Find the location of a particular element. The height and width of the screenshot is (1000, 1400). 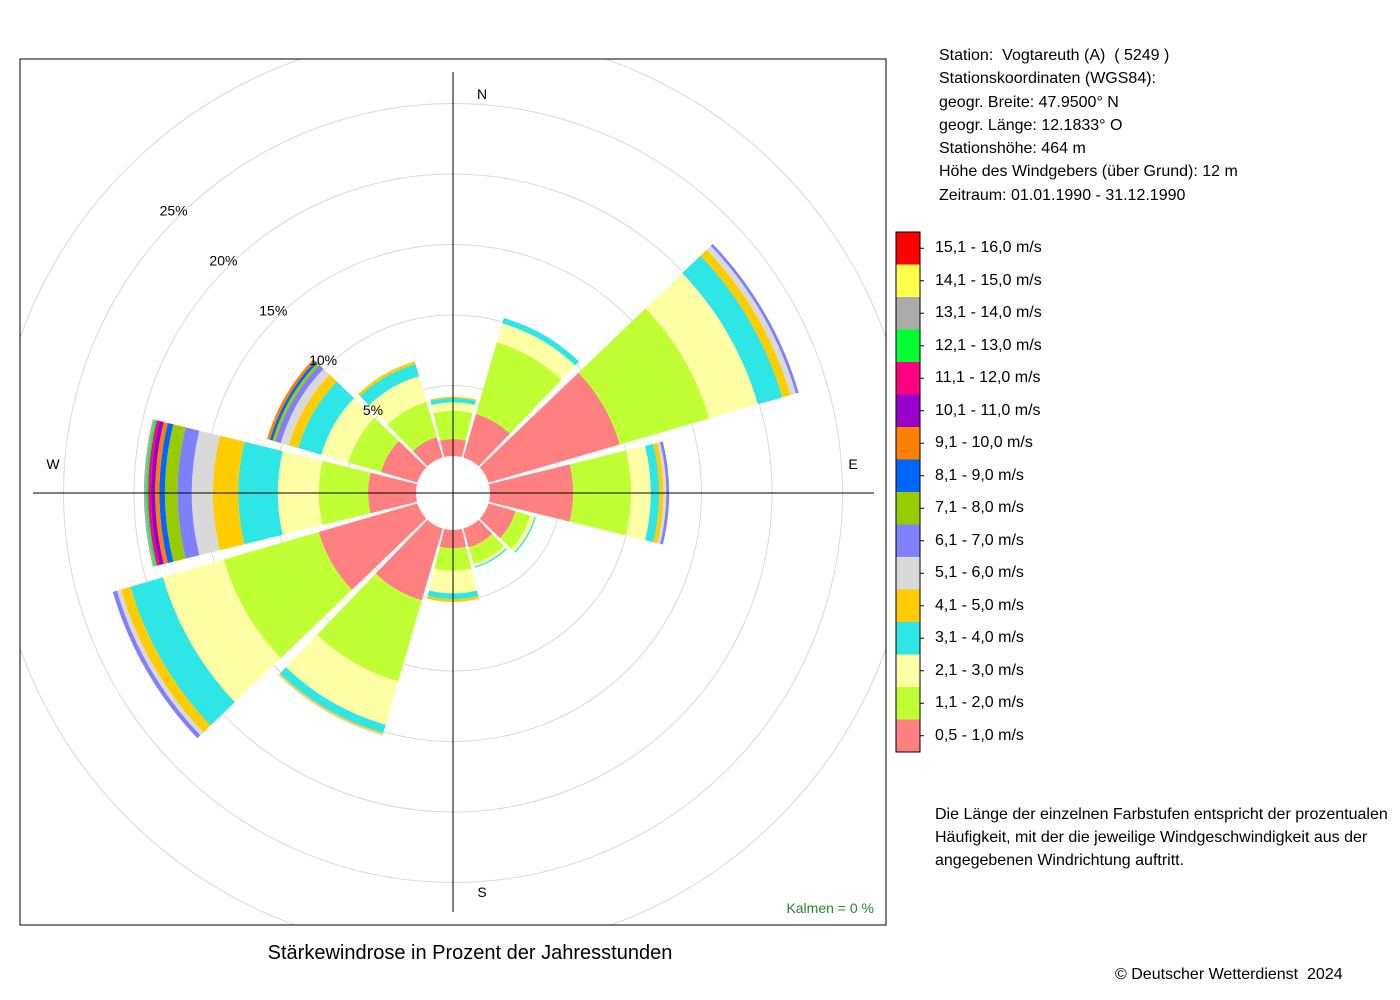

legend-label: 13,1 - 14,0 m/s is located at coordinates (988, 313).